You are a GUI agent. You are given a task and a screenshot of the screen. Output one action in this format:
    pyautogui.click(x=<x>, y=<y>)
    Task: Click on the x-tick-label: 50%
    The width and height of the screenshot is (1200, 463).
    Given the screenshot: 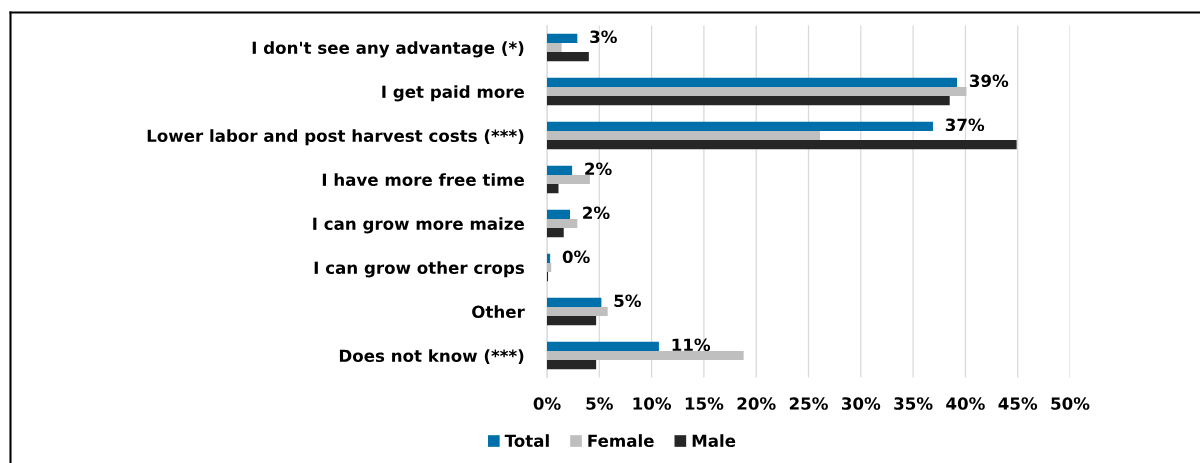 What is the action you would take?
    pyautogui.click(x=1070, y=403)
    